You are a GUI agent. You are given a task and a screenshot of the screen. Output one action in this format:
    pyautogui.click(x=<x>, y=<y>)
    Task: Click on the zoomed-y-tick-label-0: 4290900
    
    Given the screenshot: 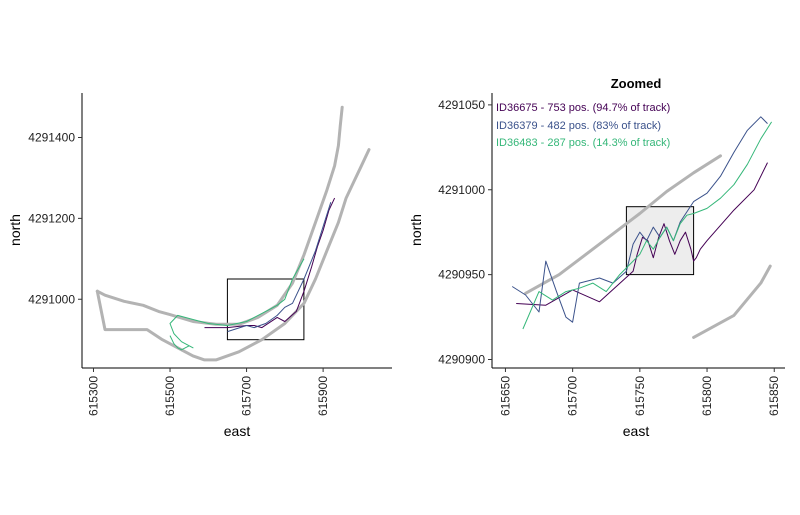 What is the action you would take?
    pyautogui.click(x=461, y=360)
    